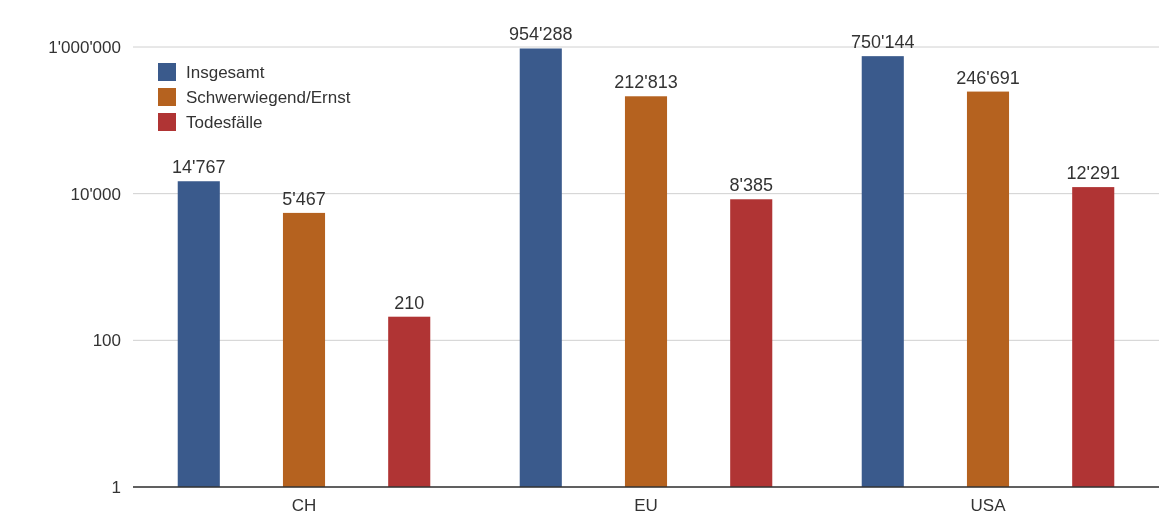  I want to click on x-tick-label: CH, so click(304, 505).